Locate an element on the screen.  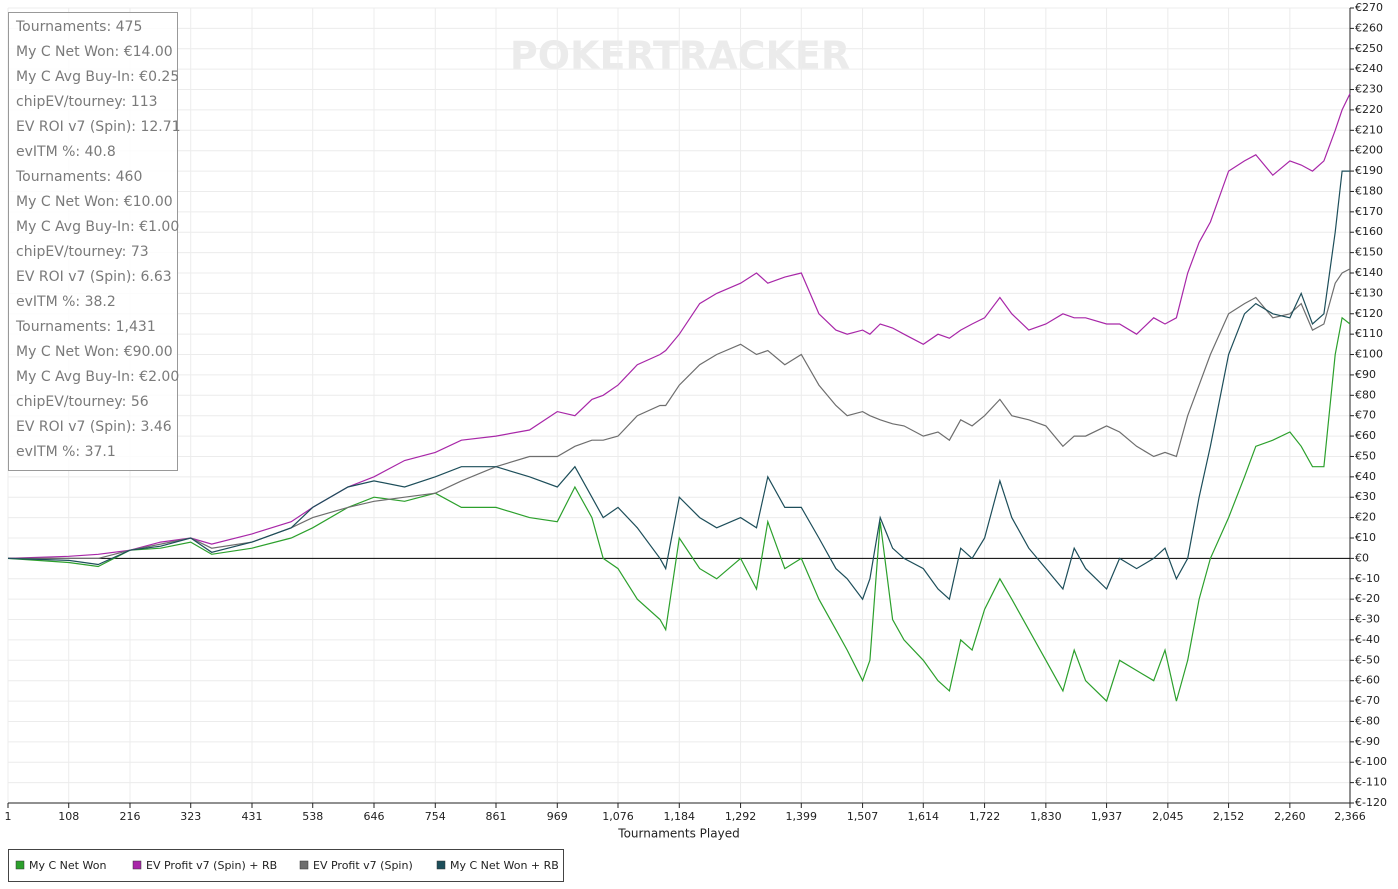
legend-label: My C Net Won + RB is located at coordinates (504, 865).